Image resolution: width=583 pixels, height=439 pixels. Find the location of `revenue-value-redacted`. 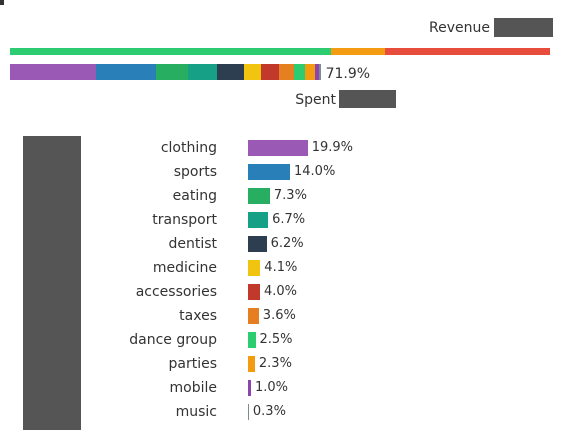

revenue-value-redacted is located at coordinates (523, 27).